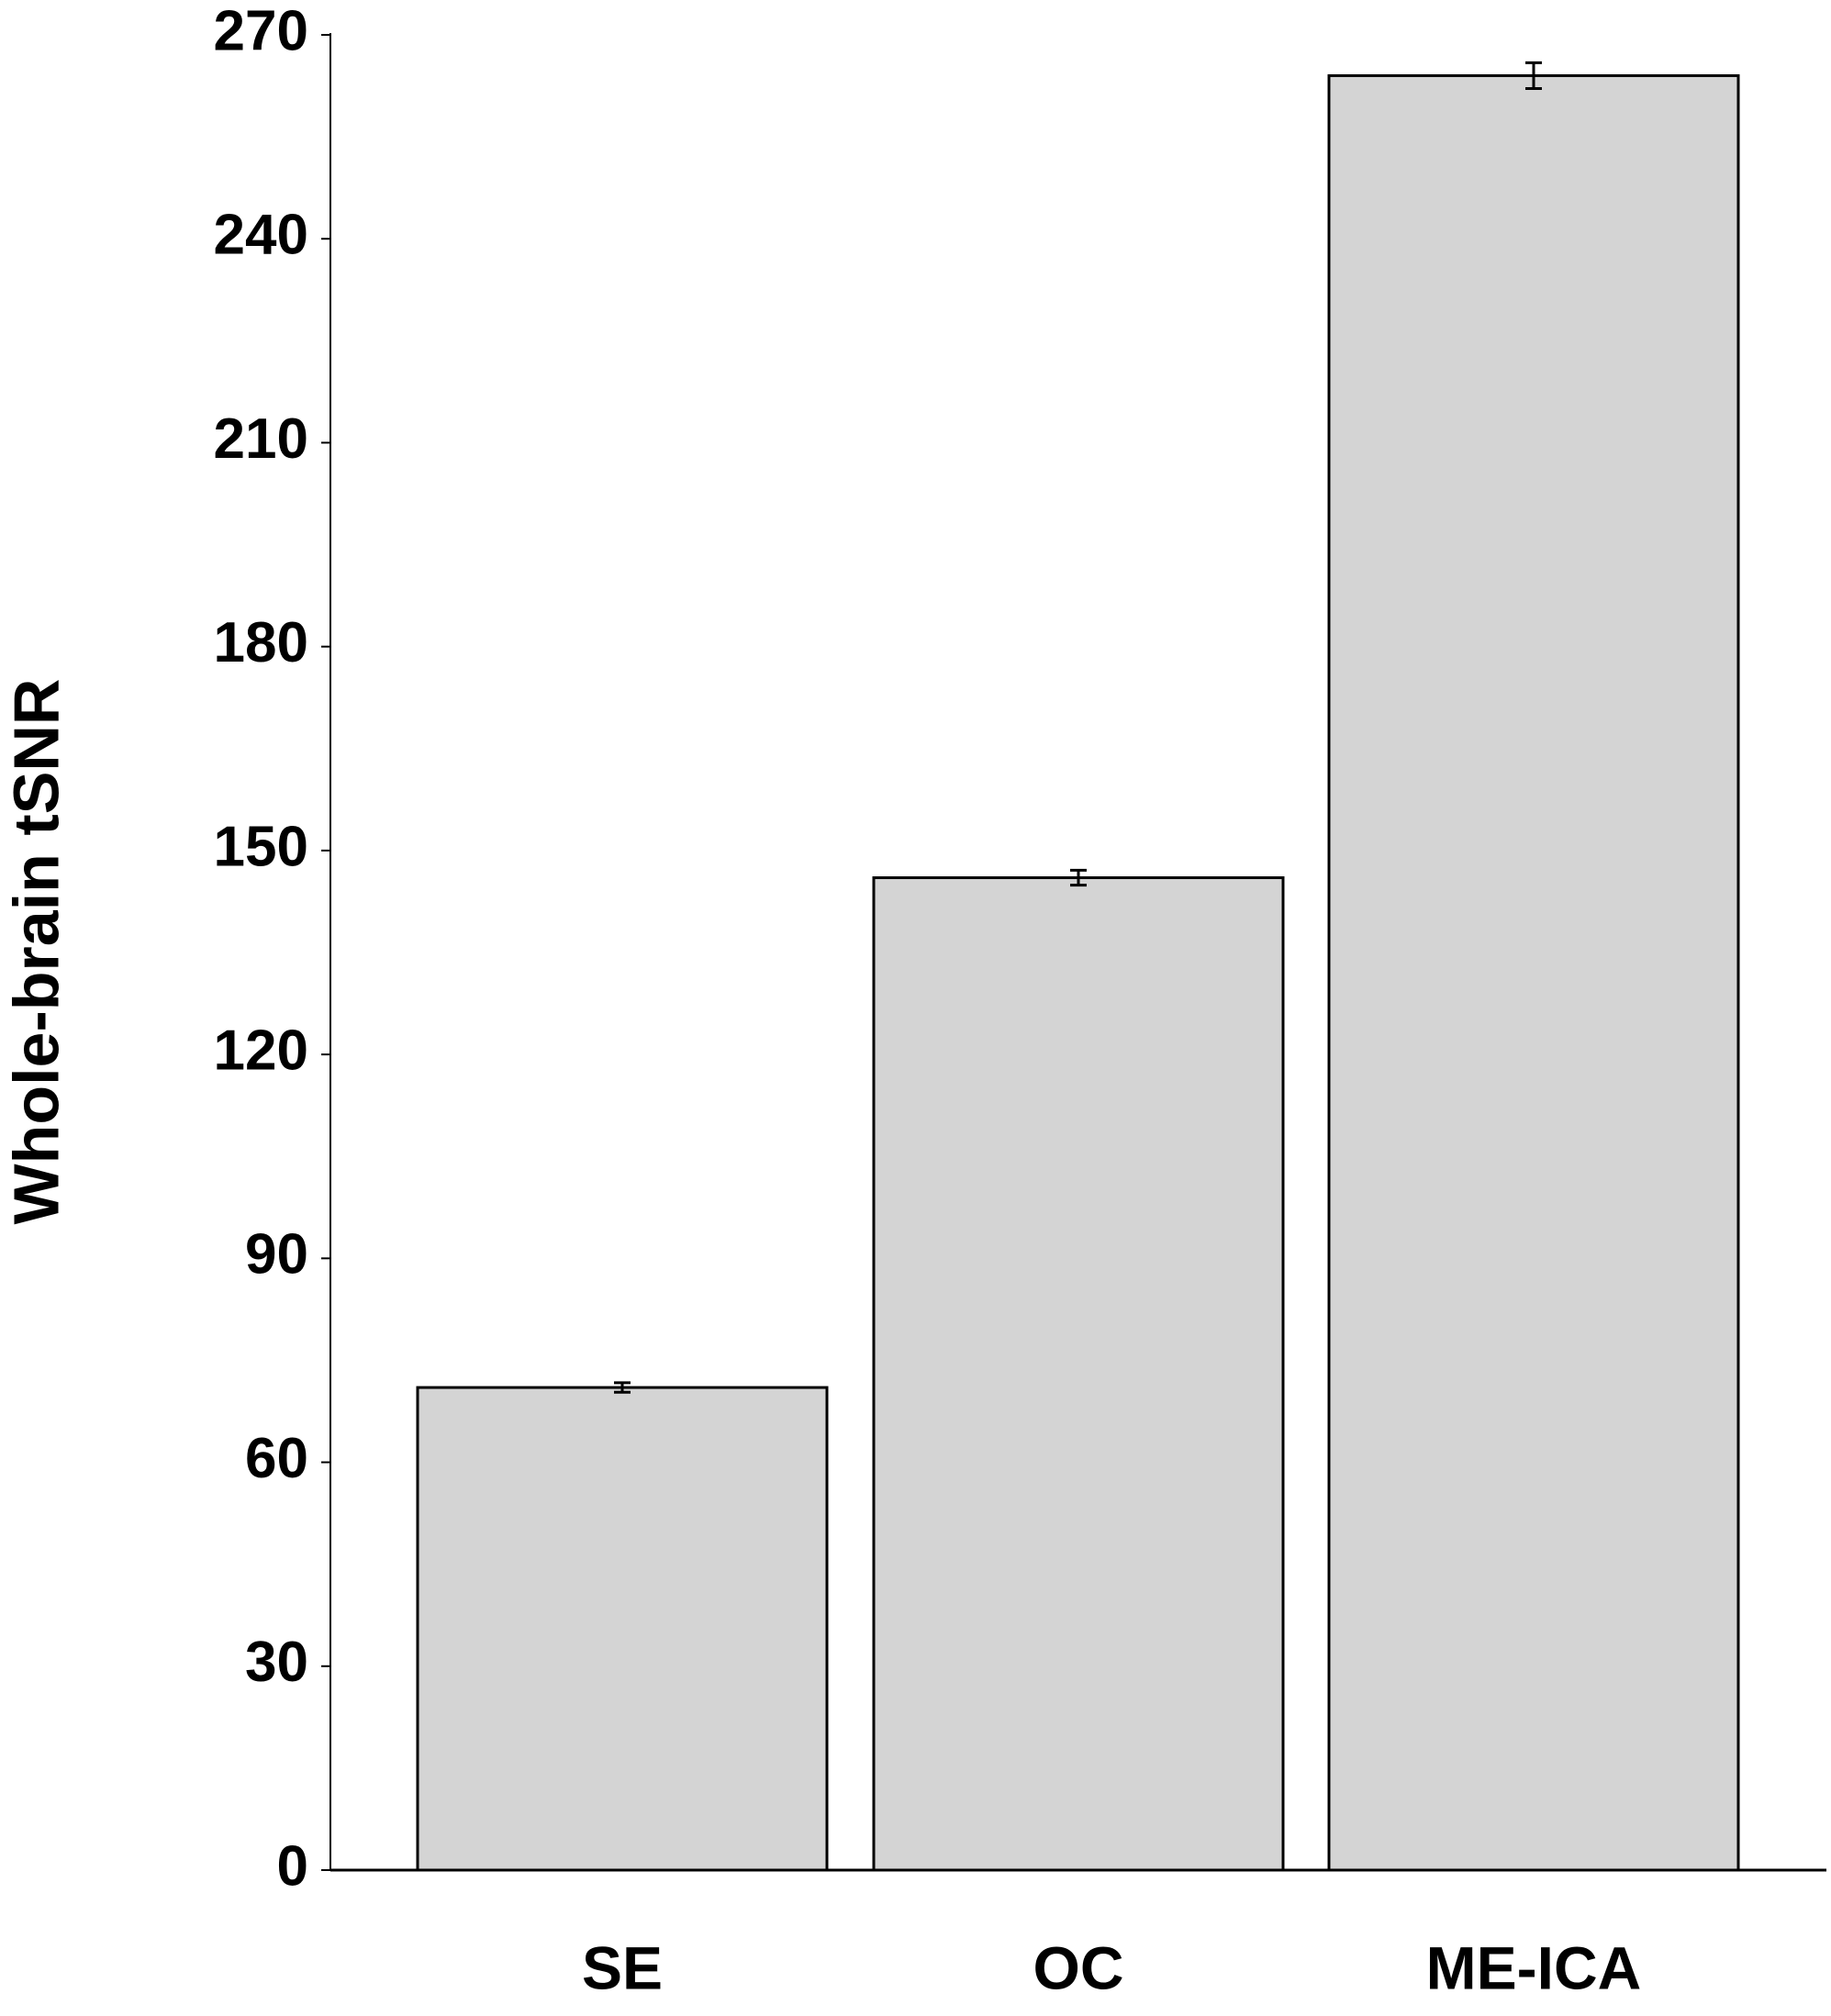  I want to click on x-tick-label: SE, so click(622, 1967).